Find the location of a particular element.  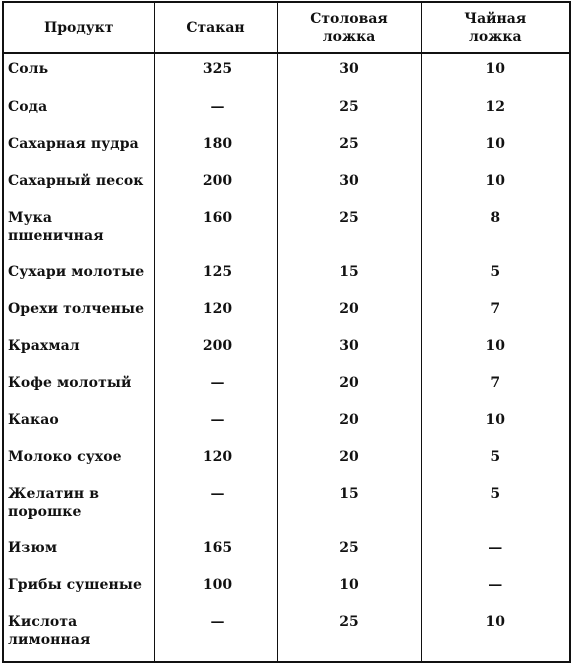

header-row: Продукт Стакан Столовая ложка Чайная ложка is located at coordinates (286, 27).